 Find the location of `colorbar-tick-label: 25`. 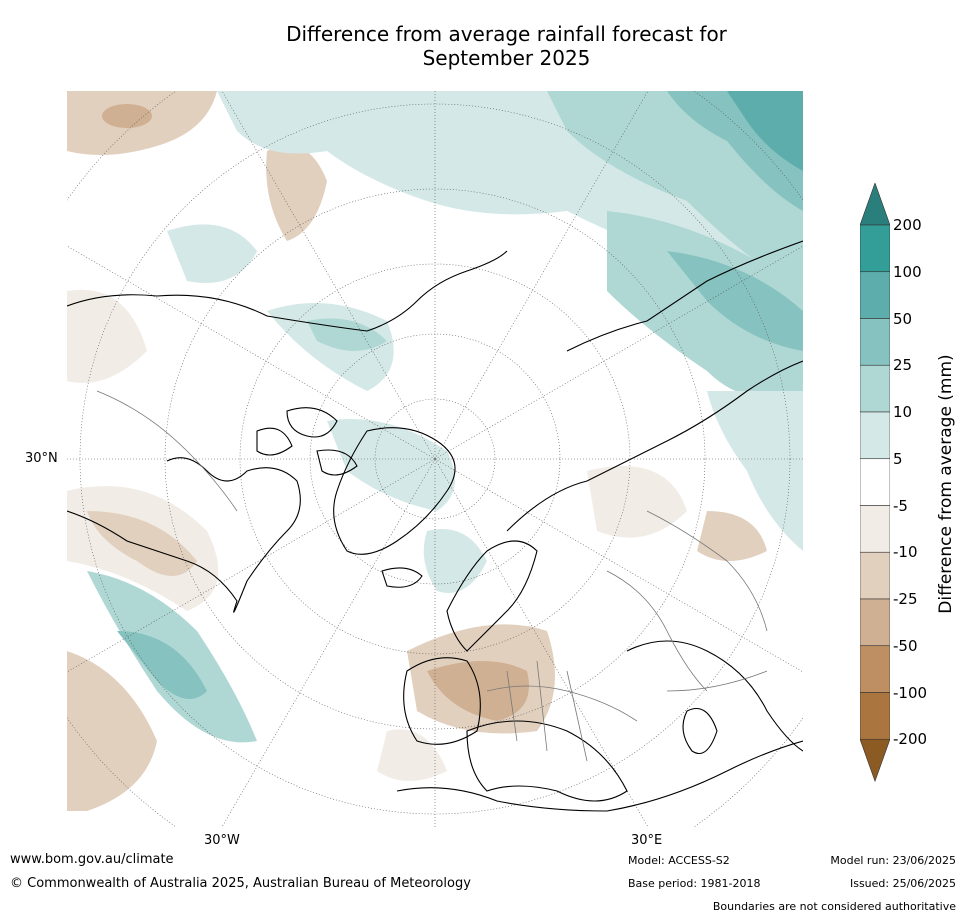

colorbar-tick-label: 25 is located at coordinates (903, 365).